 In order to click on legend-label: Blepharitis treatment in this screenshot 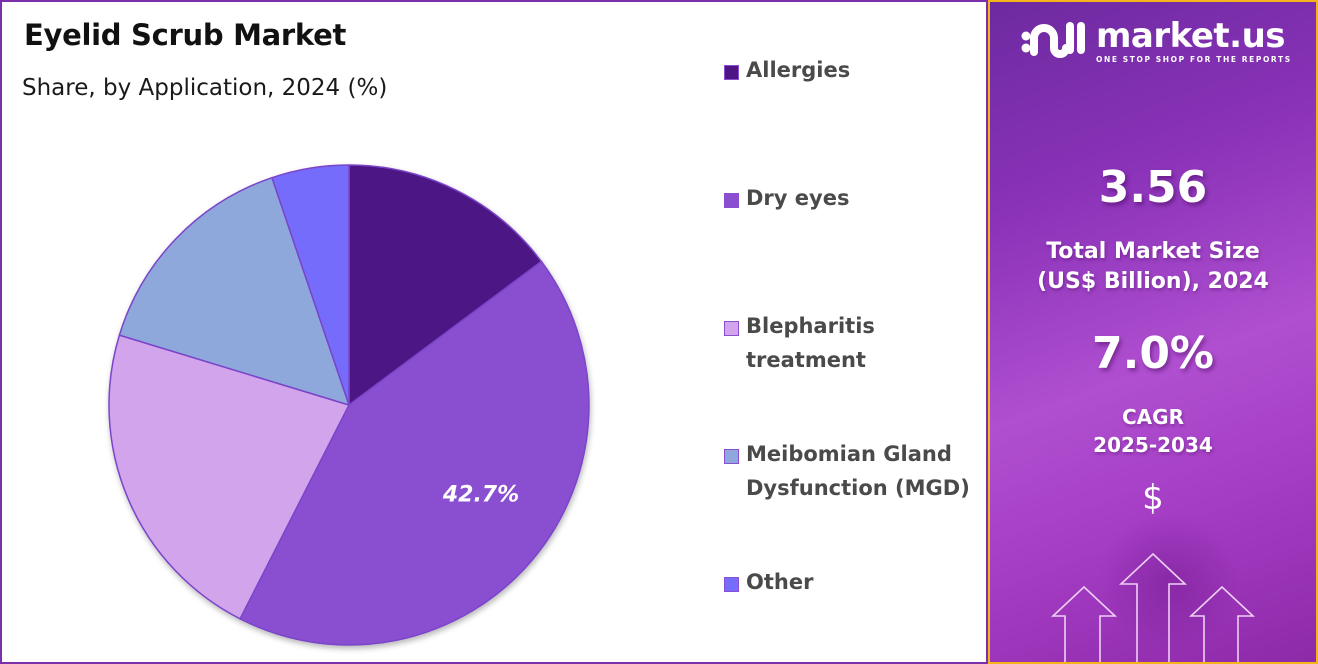, I will do `click(810, 343)`.